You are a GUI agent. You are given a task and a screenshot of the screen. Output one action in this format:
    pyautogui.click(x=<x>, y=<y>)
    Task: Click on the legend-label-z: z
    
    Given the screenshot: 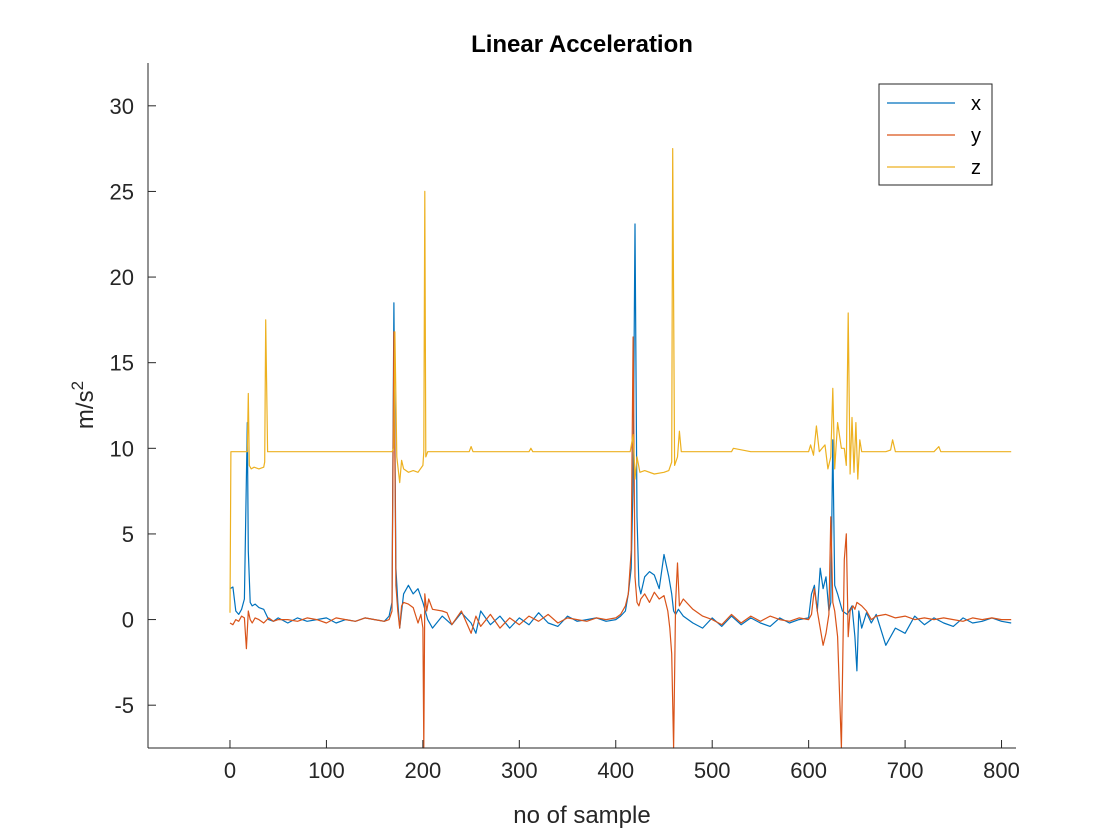 What is the action you would take?
    pyautogui.click(x=976, y=168)
    